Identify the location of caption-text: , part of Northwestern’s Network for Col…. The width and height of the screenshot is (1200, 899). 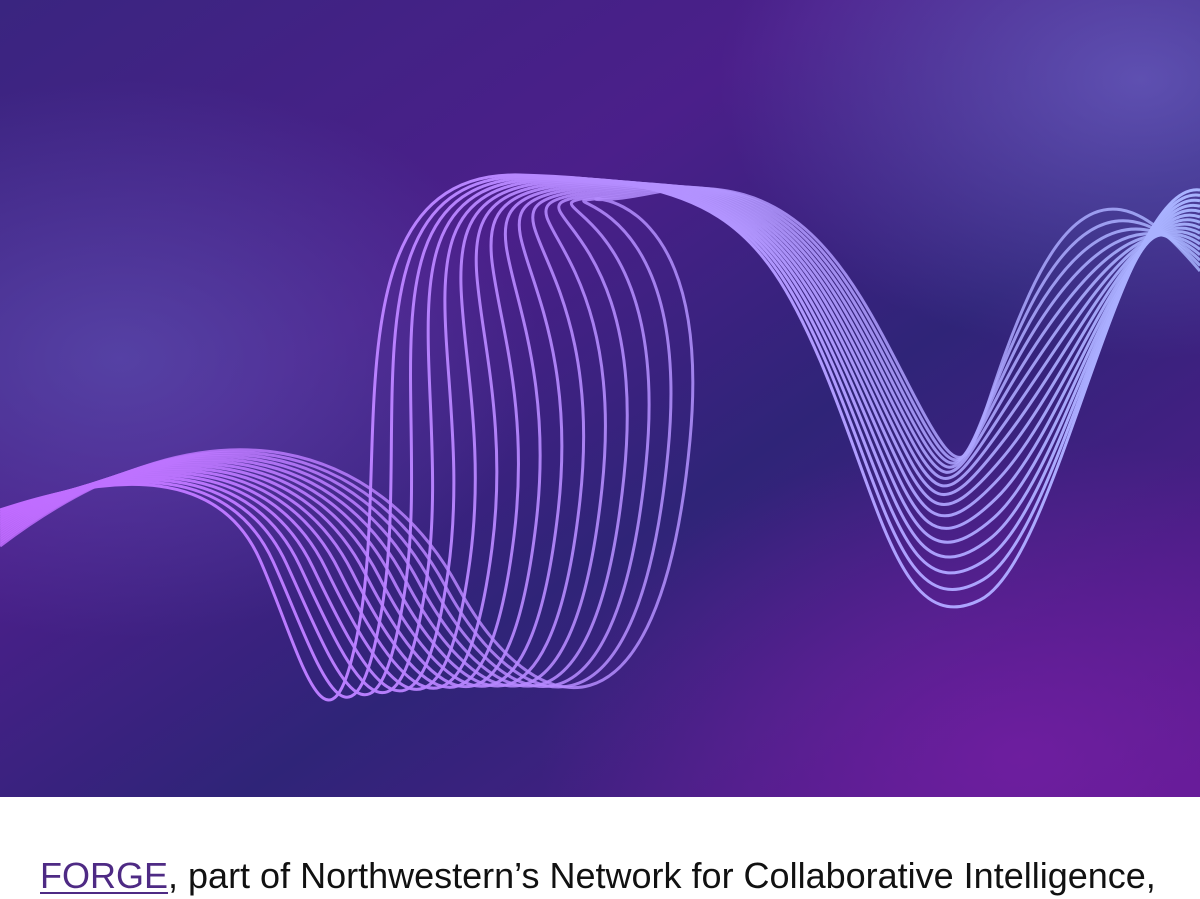
(662, 875).